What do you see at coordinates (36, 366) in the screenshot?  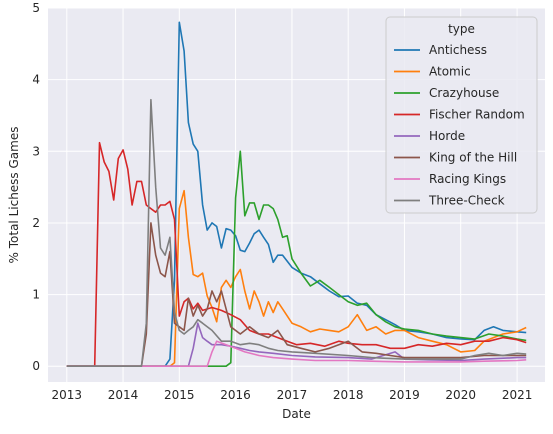 I see `y-tick-label: 0` at bounding box center [36, 366].